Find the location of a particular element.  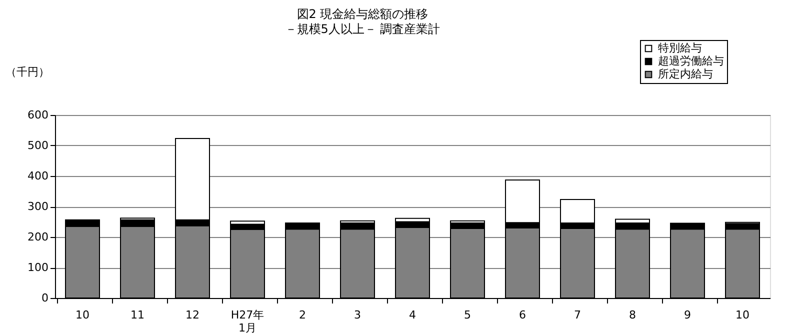

y-tick-label: 500 is located at coordinates (38, 145).